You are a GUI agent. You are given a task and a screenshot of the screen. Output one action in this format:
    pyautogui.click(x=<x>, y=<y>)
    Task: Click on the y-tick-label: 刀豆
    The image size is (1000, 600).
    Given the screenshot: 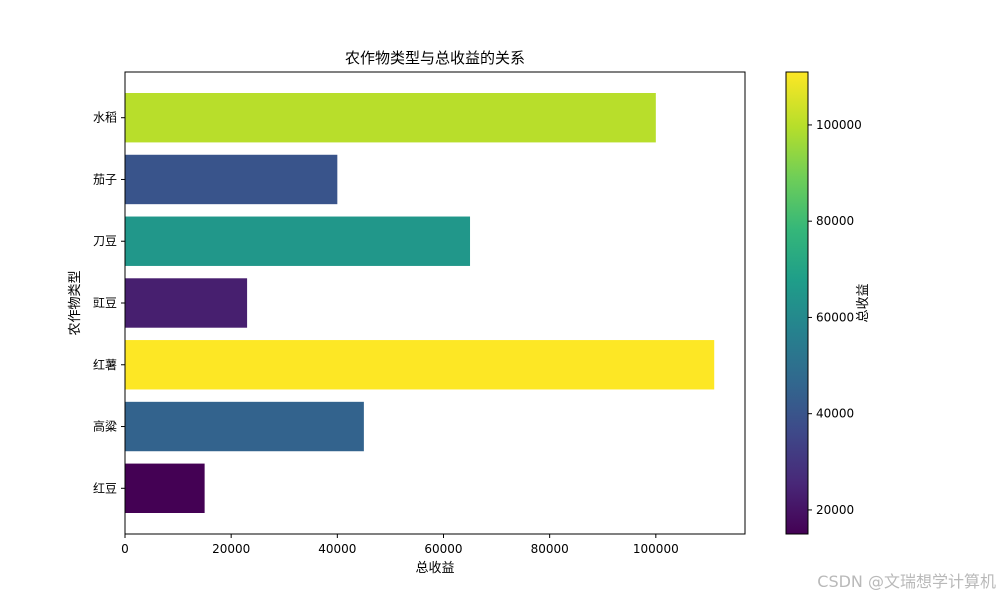 What is the action you would take?
    pyautogui.click(x=105, y=241)
    